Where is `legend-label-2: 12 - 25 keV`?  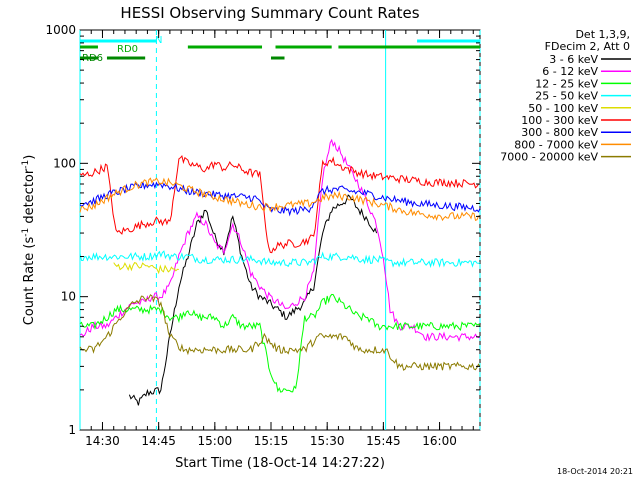
legend-label-2: 12 - 25 keV is located at coordinates (566, 83).